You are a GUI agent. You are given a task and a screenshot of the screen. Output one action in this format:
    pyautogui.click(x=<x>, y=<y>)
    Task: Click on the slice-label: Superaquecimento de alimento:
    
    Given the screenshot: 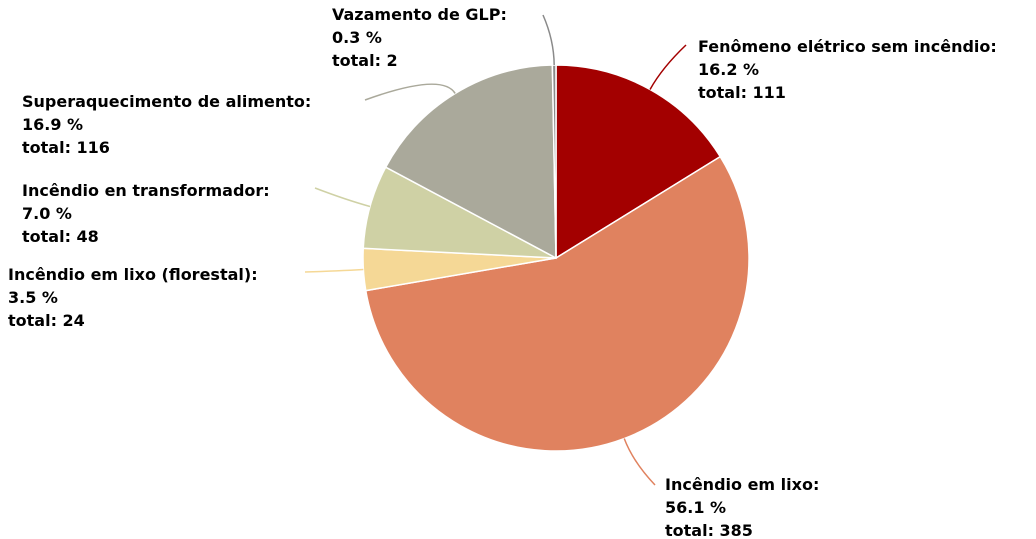 What is the action you would take?
    pyautogui.click(x=166, y=101)
    